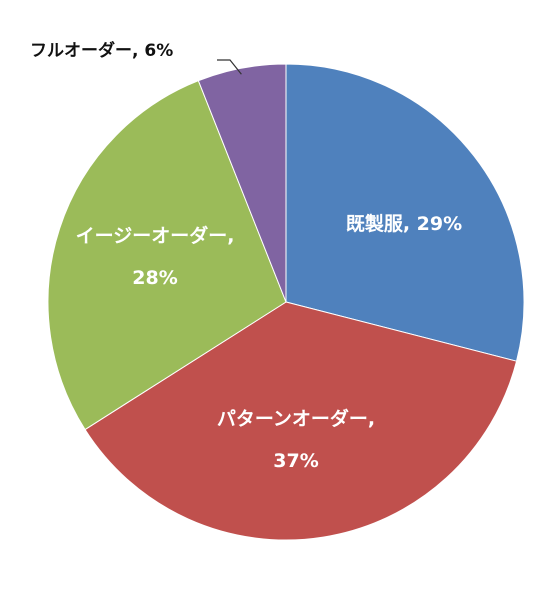  I want to click on slice-label-0-line-0: 既製服, 29%, so click(404, 224).